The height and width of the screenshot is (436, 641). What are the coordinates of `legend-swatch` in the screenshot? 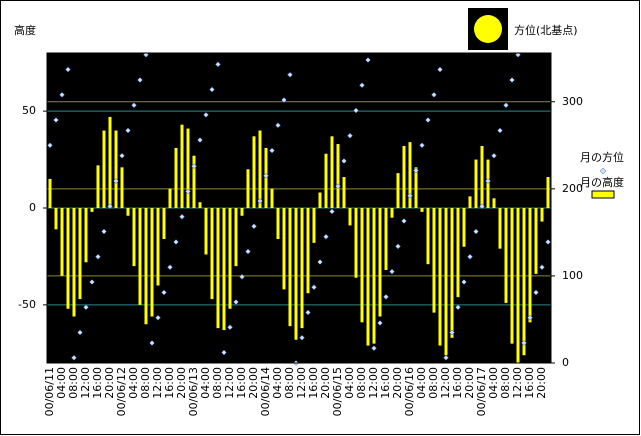 It's located at (603, 194).